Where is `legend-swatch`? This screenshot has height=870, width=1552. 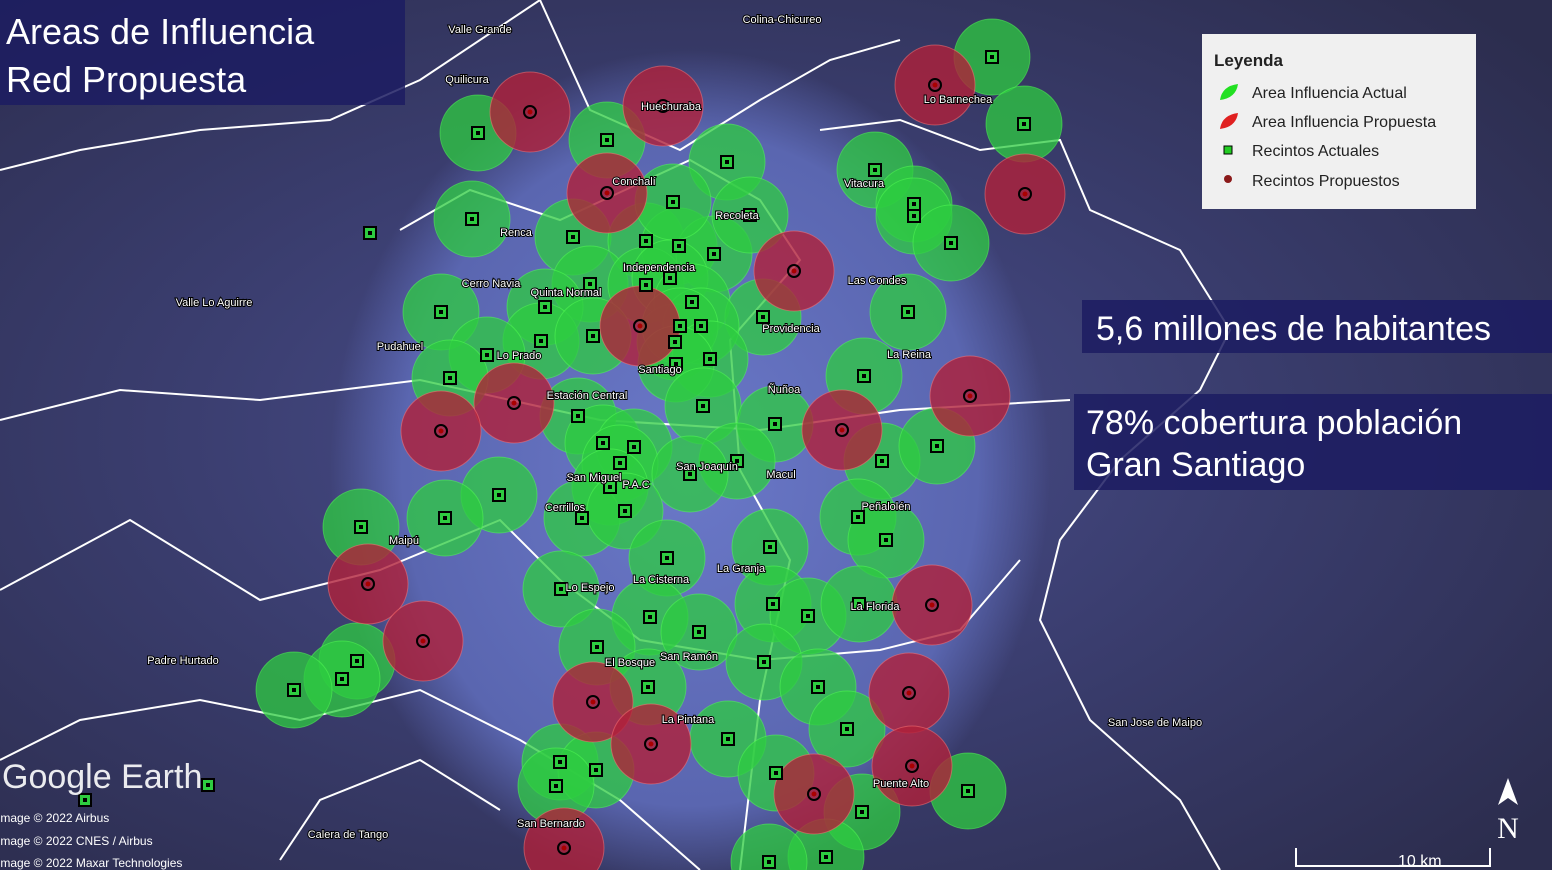 legend-swatch is located at coordinates (1229, 121).